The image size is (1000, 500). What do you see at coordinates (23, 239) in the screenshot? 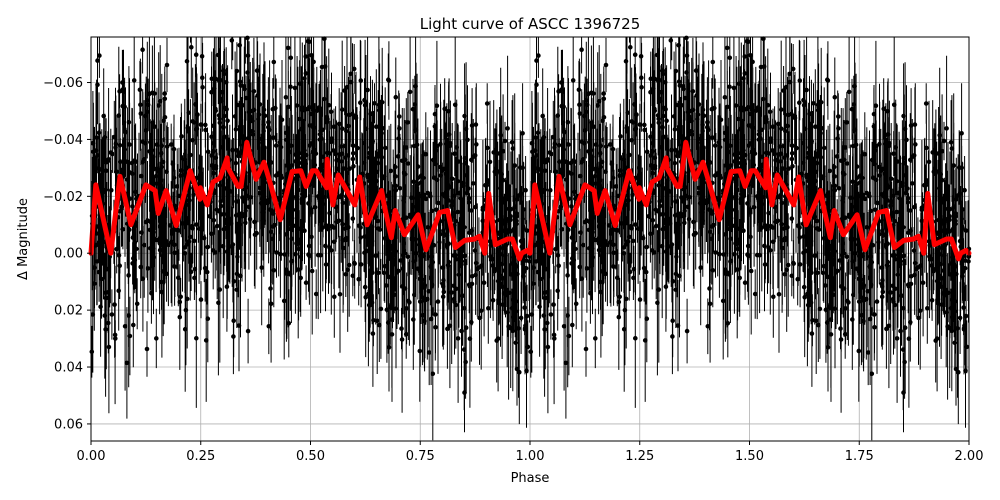
I see `y-axis-label: Δ Magnitude` at bounding box center [23, 239].